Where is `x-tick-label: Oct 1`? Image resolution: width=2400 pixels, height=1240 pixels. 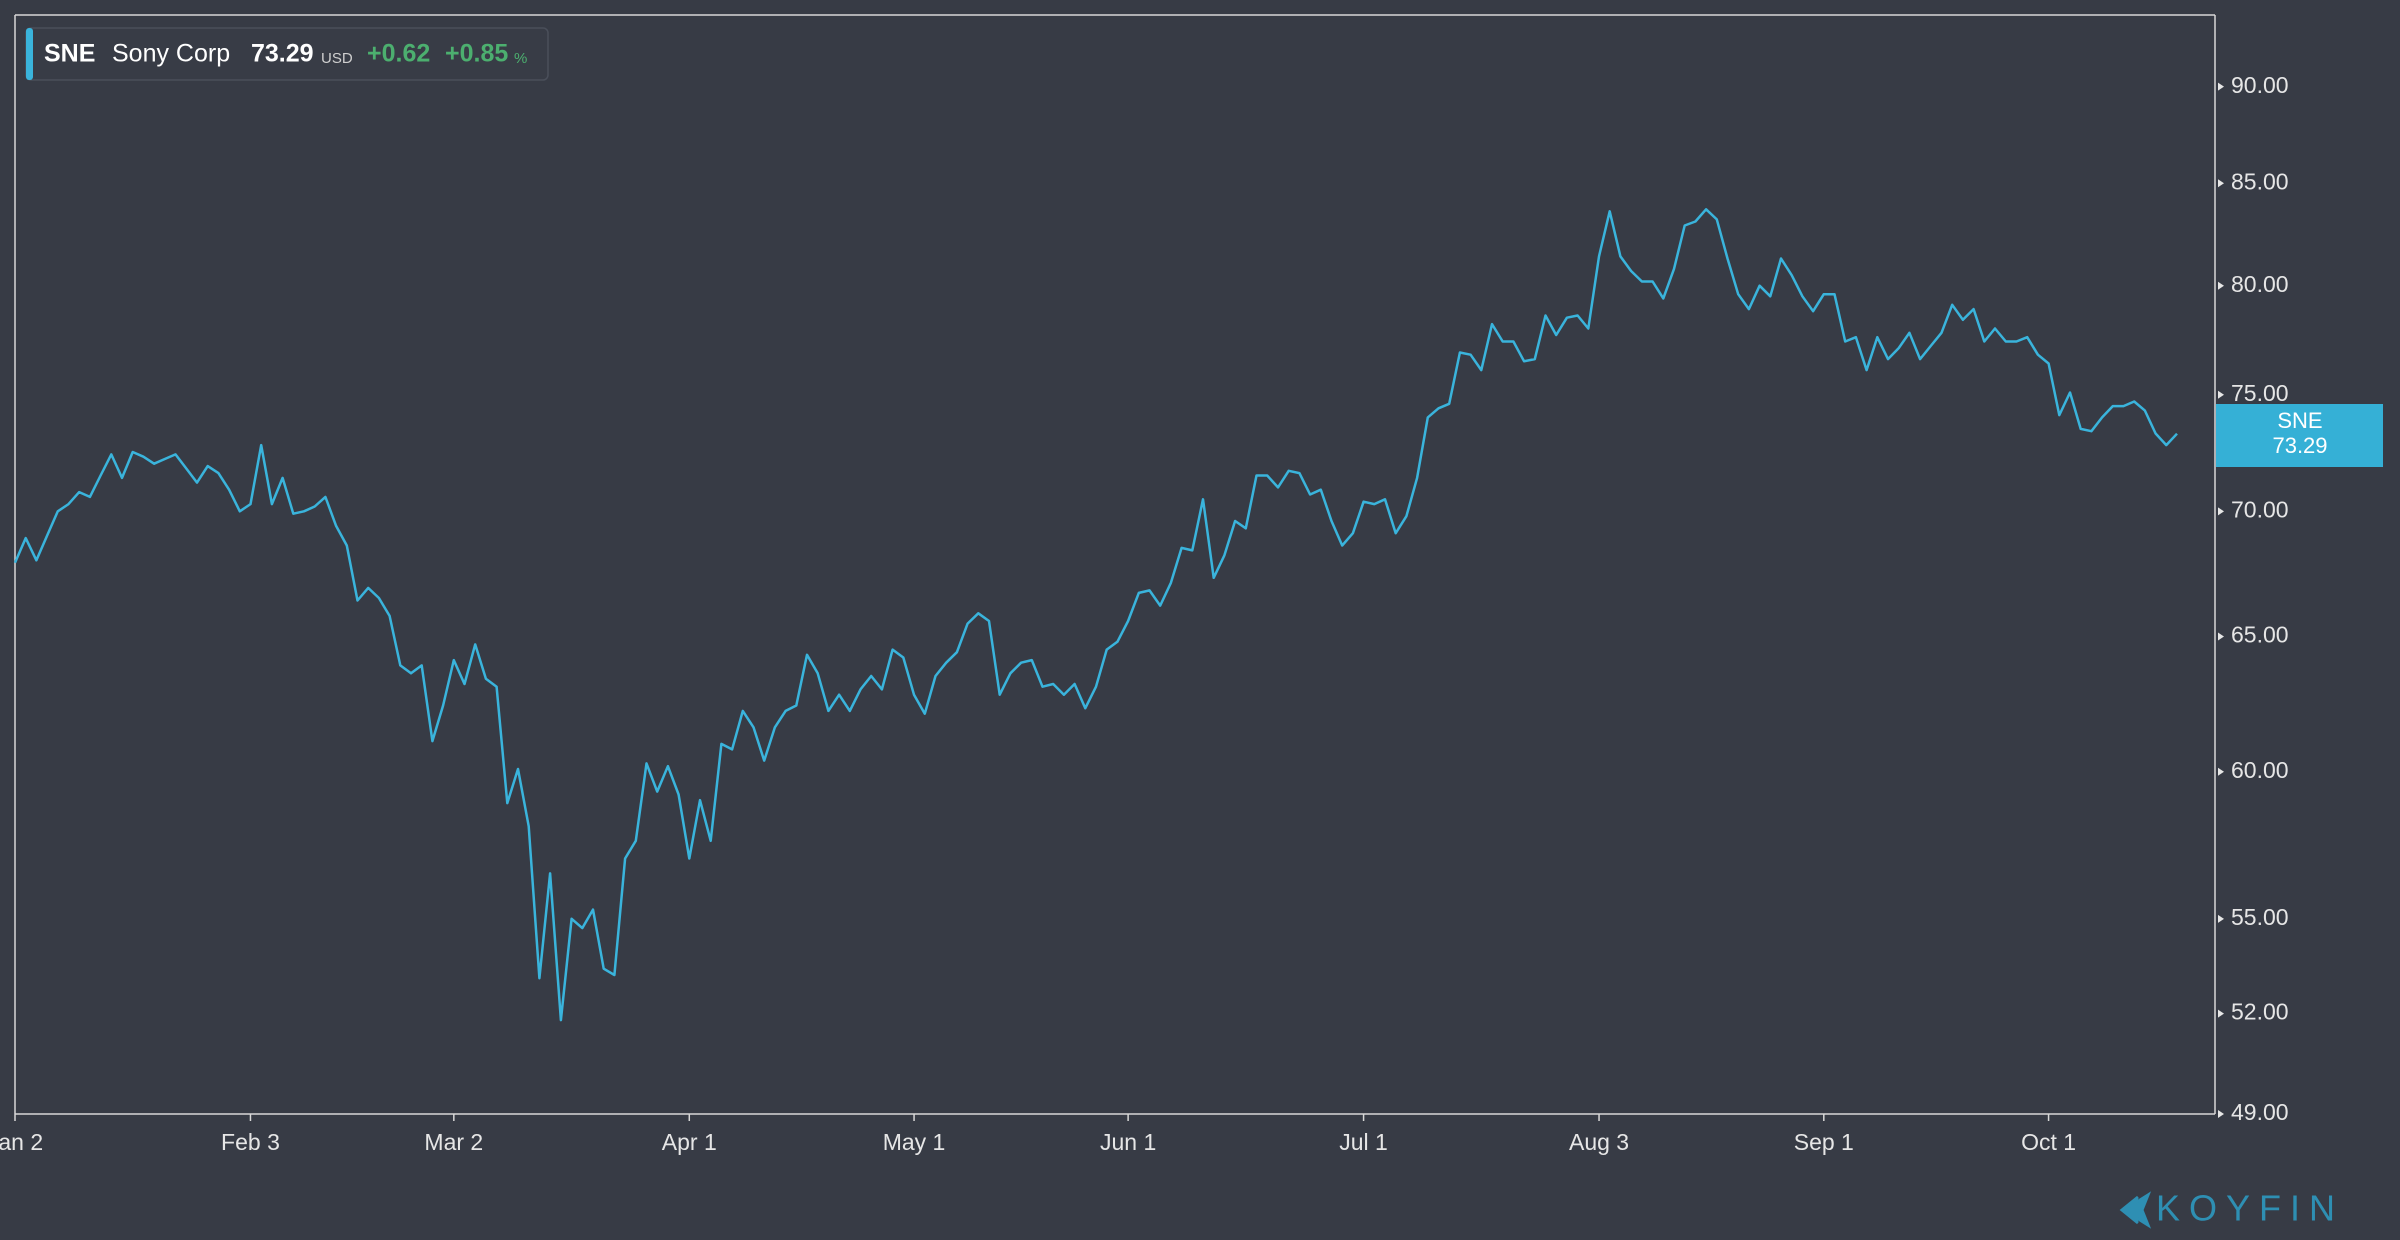
x-tick-label: Oct 1 is located at coordinates (2048, 1142).